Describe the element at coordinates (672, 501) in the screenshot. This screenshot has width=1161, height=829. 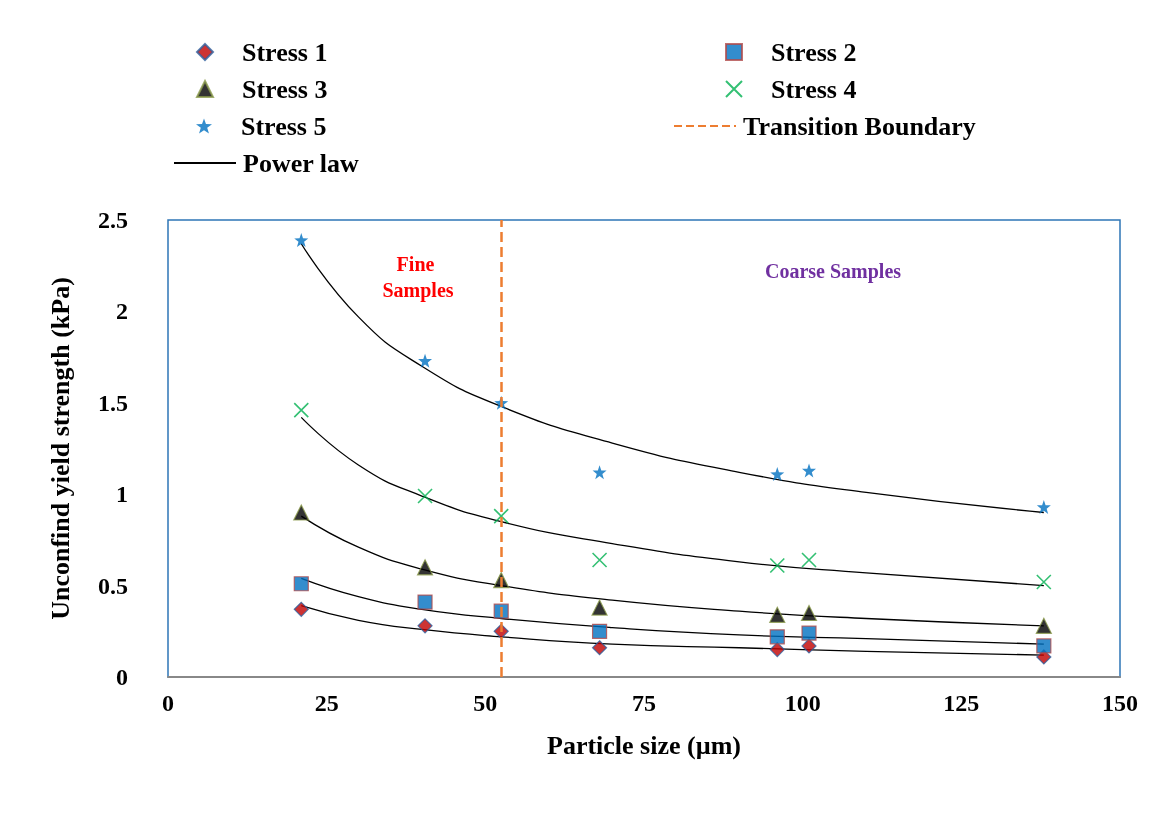
I see `line-series` at that location.